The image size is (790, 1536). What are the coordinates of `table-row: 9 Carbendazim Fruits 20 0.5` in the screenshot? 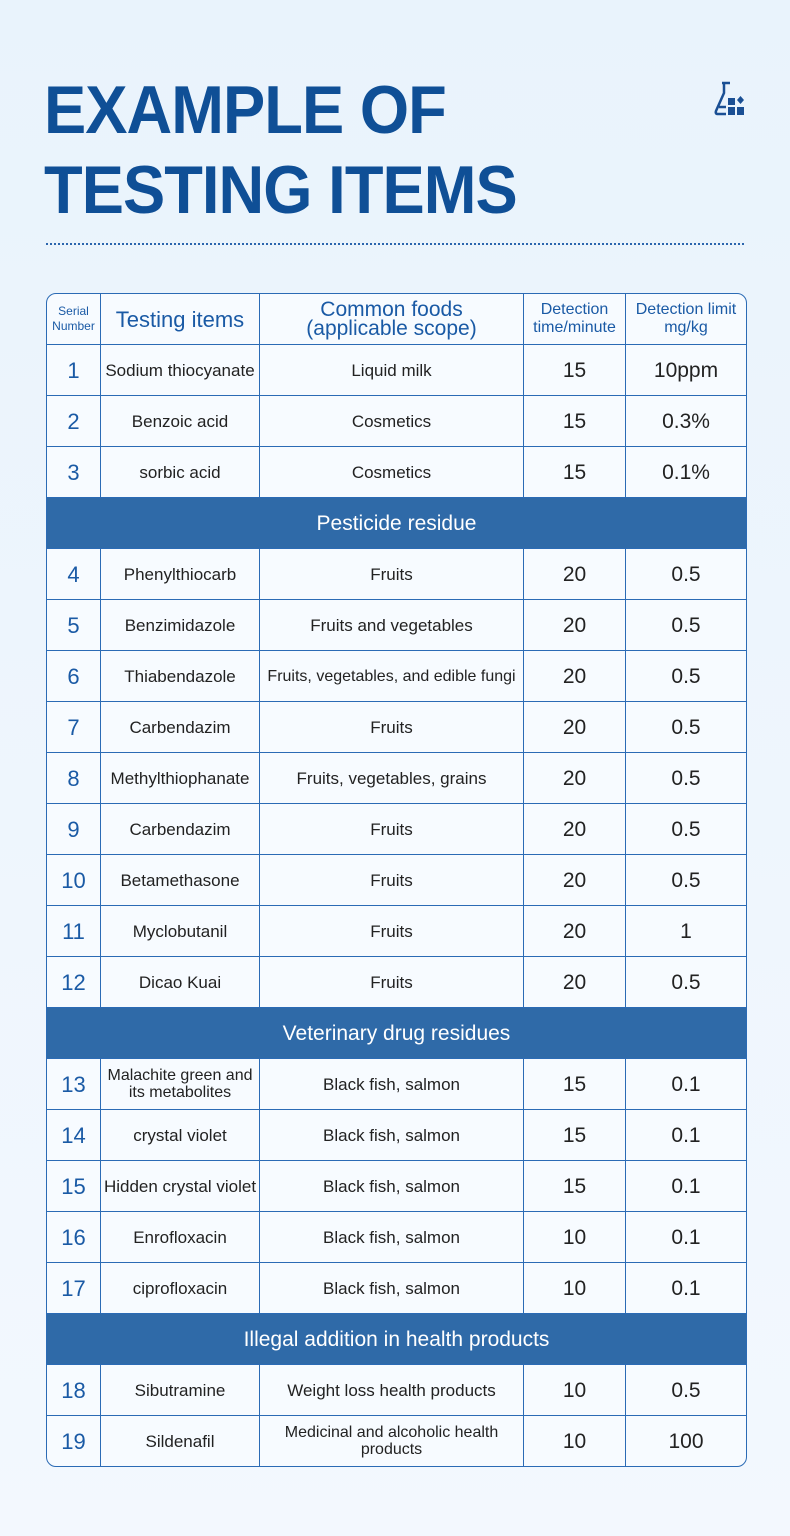 It's located at (396, 829).